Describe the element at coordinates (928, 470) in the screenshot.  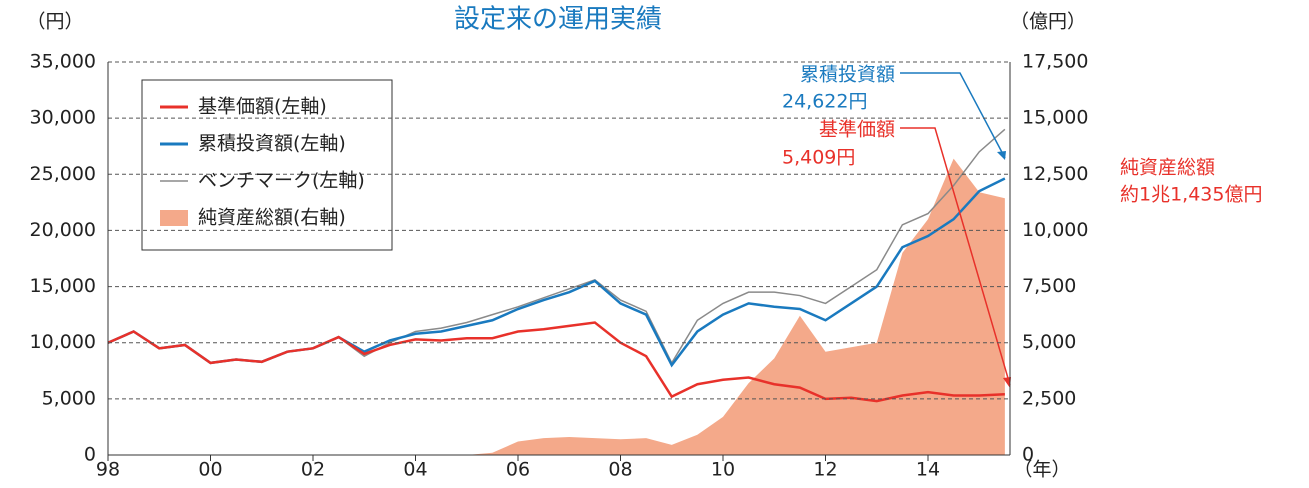
I see `x-tick-label: 14` at that location.